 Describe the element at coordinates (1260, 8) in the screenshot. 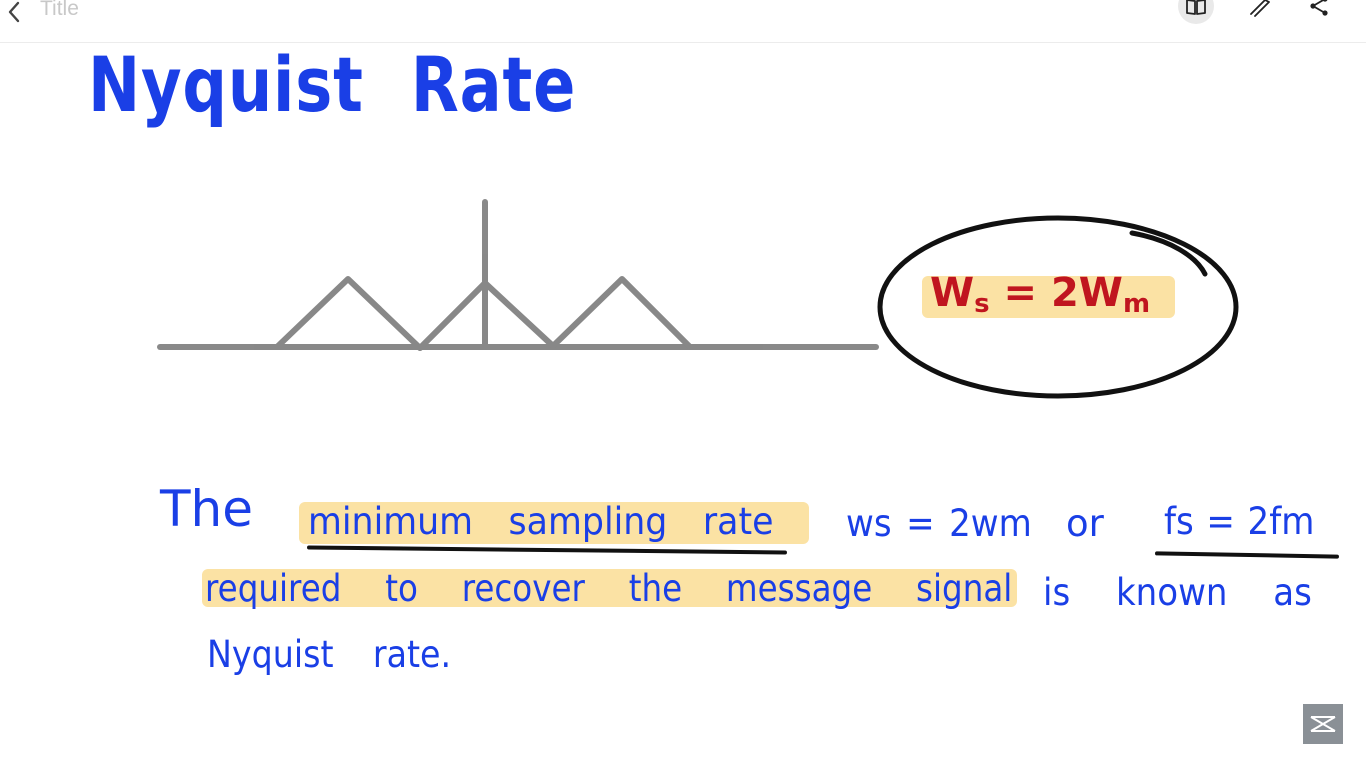

I see `pencil-icon` at that location.